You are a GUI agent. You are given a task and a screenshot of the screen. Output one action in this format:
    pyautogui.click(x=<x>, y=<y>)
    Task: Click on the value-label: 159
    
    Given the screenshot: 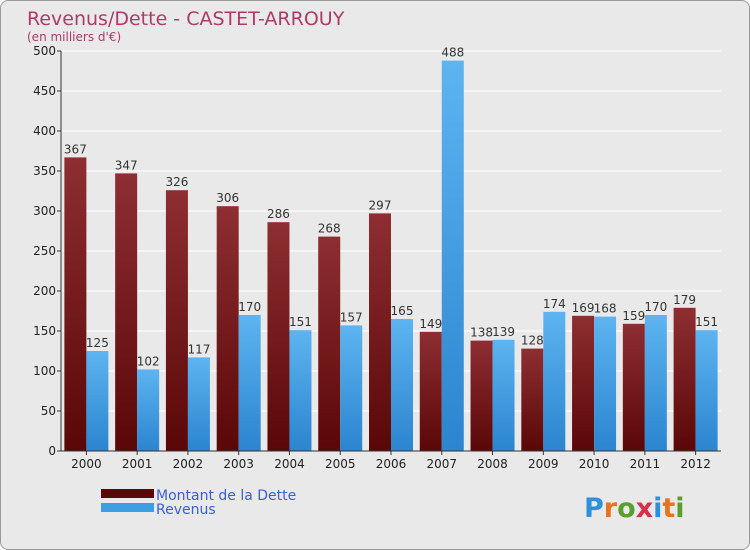 What is the action you would take?
    pyautogui.click(x=633, y=316)
    